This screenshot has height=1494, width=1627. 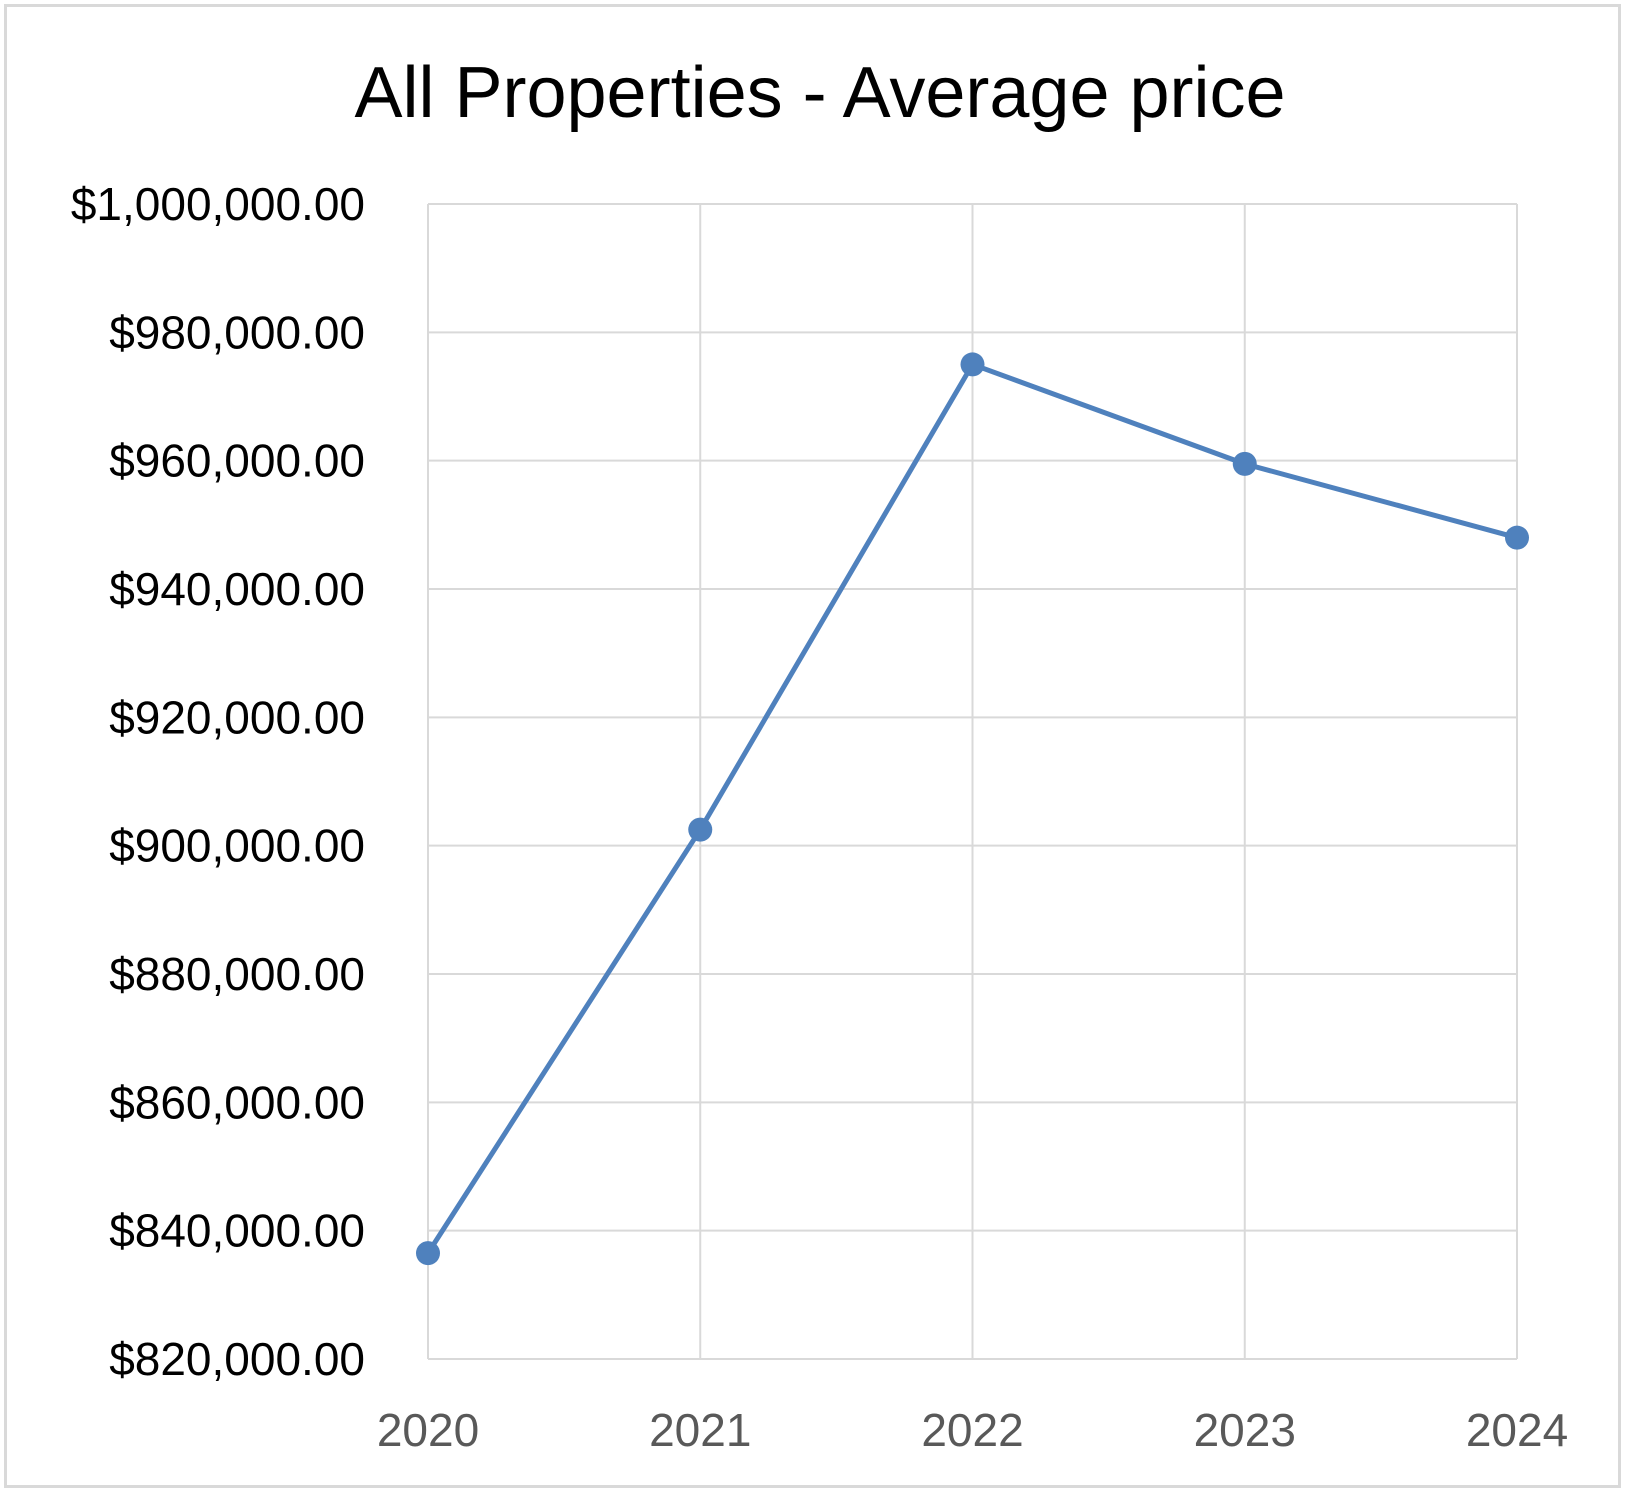 I want to click on x-tick-label: 2023, so click(x=1245, y=1430).